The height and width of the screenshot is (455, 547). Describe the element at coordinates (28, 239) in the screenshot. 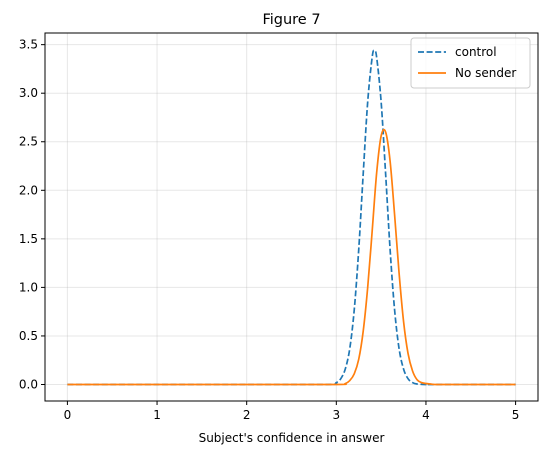

I see `y-tick-label: 1.5` at that location.